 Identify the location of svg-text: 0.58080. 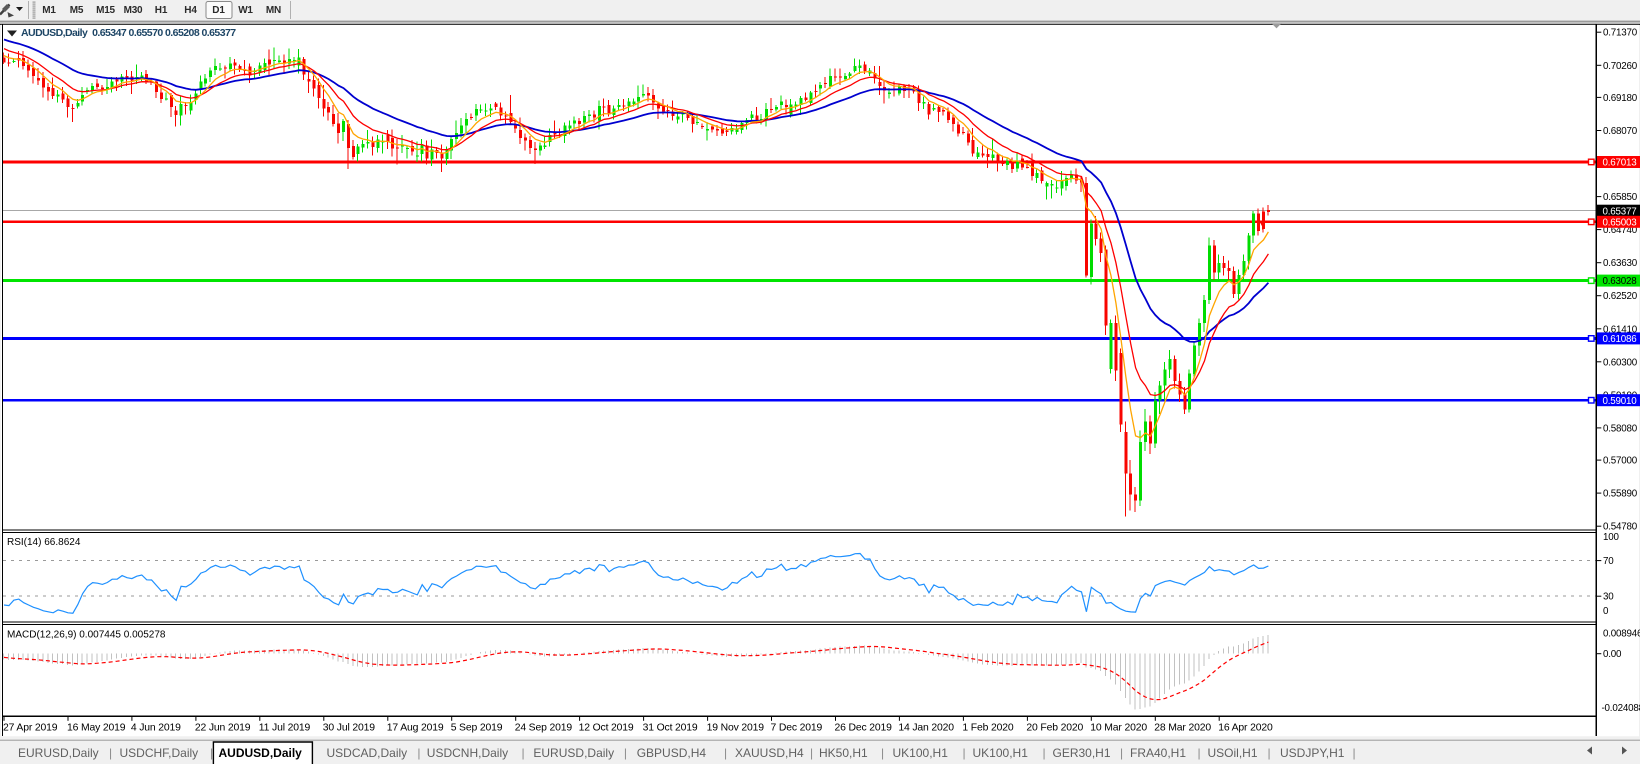
(1620, 428).